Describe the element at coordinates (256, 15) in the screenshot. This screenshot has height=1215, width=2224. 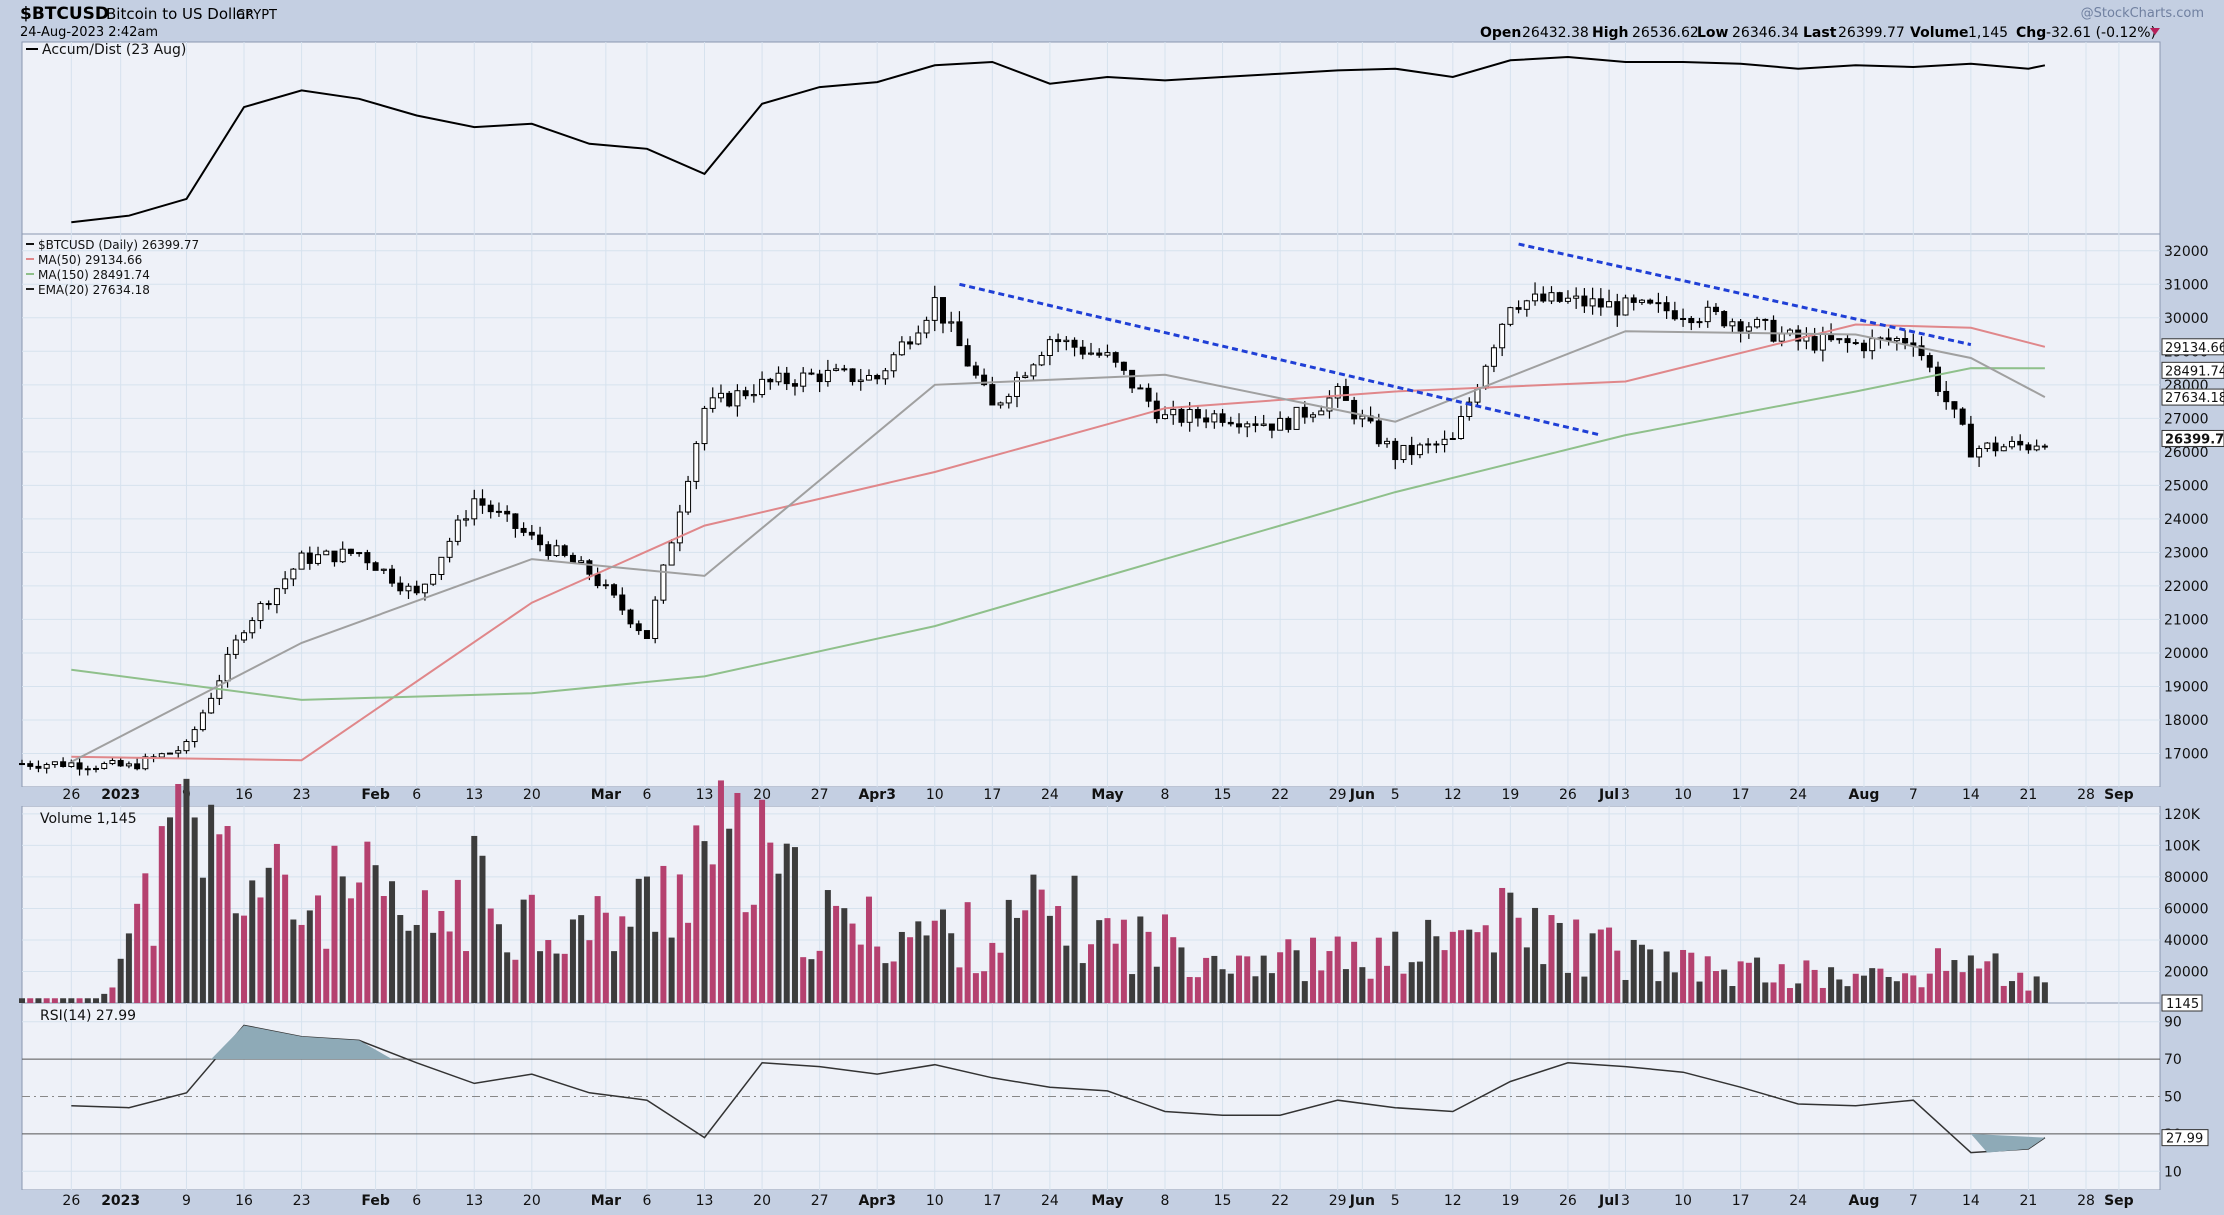
I see `exchange: CRYPT` at that location.